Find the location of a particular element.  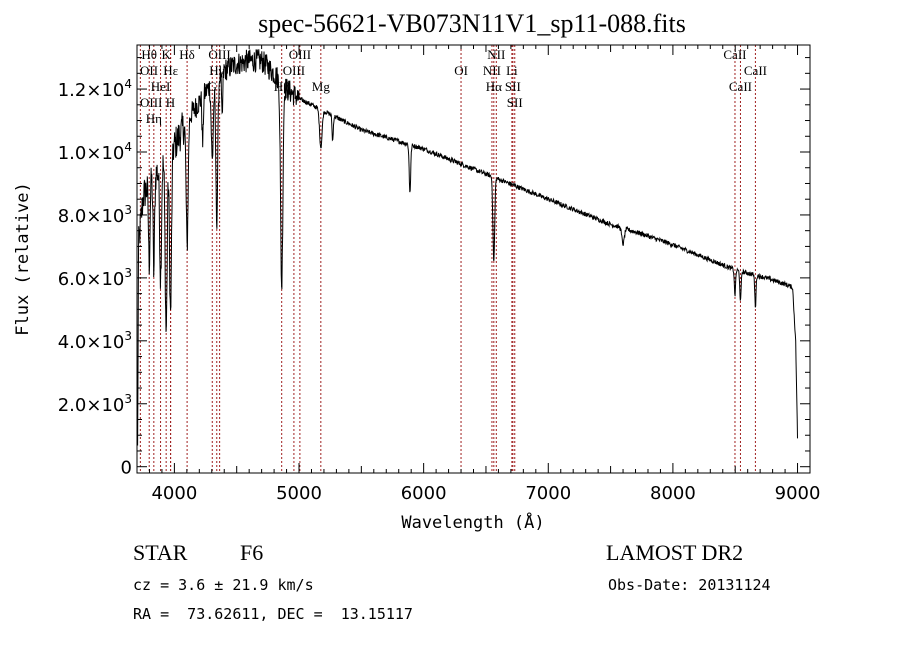

x-tick-label: 8000 is located at coordinates (673, 493).